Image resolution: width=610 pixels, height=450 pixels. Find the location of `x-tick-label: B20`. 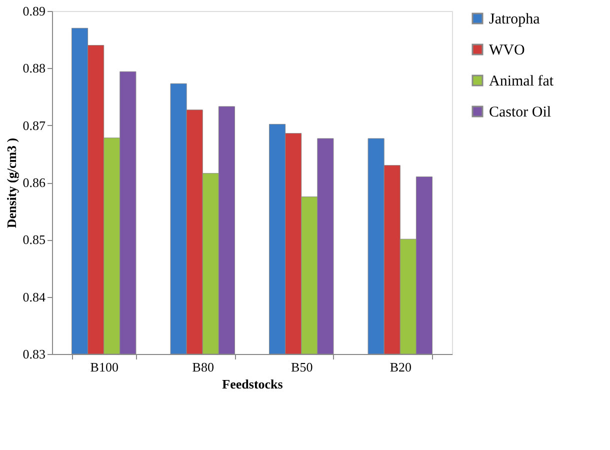

x-tick-label: B20 is located at coordinates (401, 367).